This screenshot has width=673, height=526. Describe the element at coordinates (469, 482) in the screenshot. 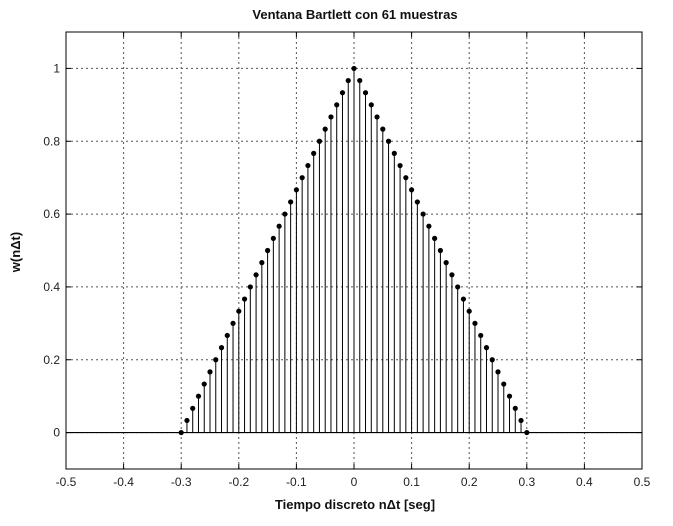

I see `x-tick-label: 0.2` at that location.